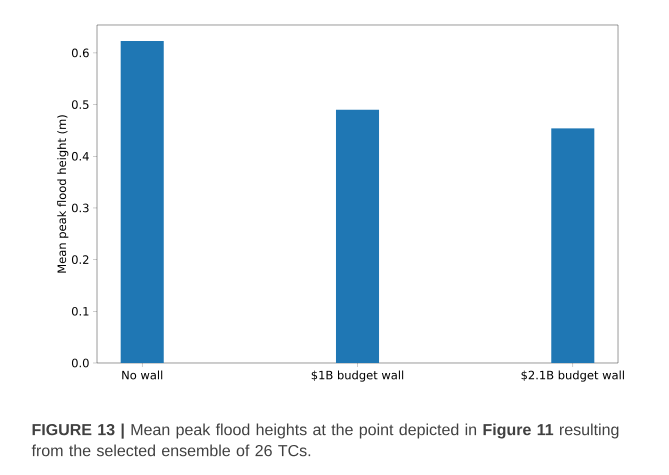  Describe the element at coordinates (62, 194) in the screenshot. I see `y-axis-title: Mean peak flood height (m)` at that location.